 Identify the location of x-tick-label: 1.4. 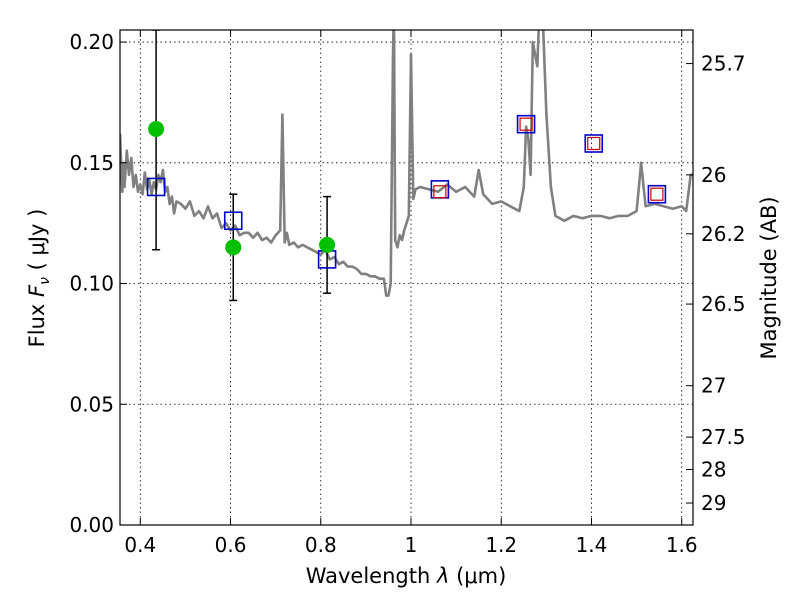
(592, 545).